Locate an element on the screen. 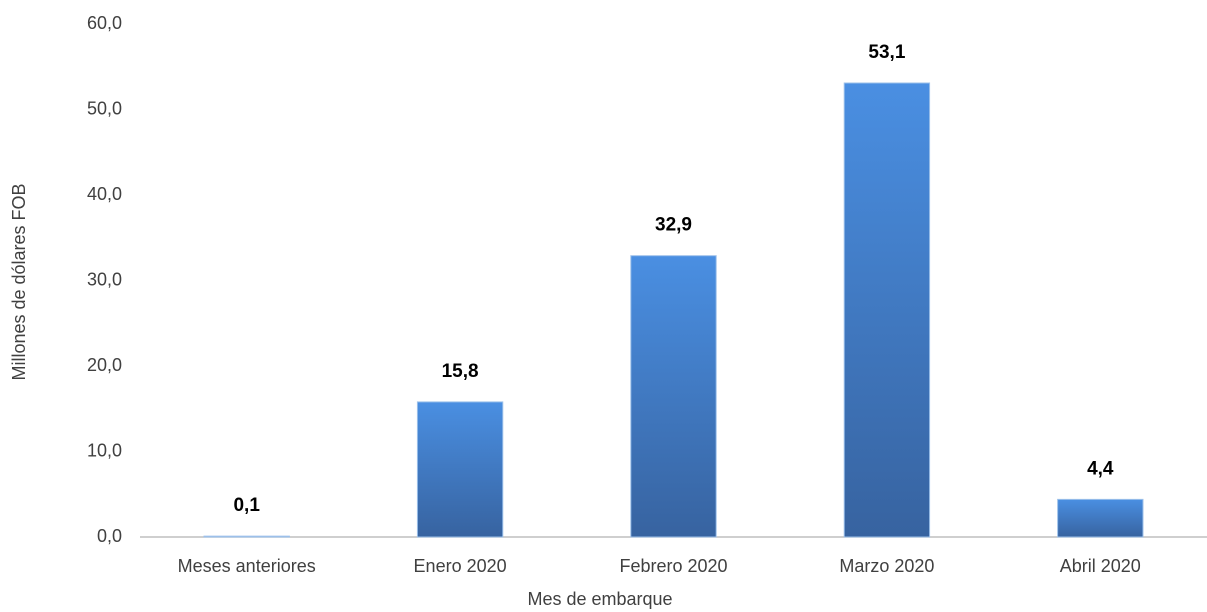 The image size is (1207, 612). value-label: 53,1 is located at coordinates (886, 52).